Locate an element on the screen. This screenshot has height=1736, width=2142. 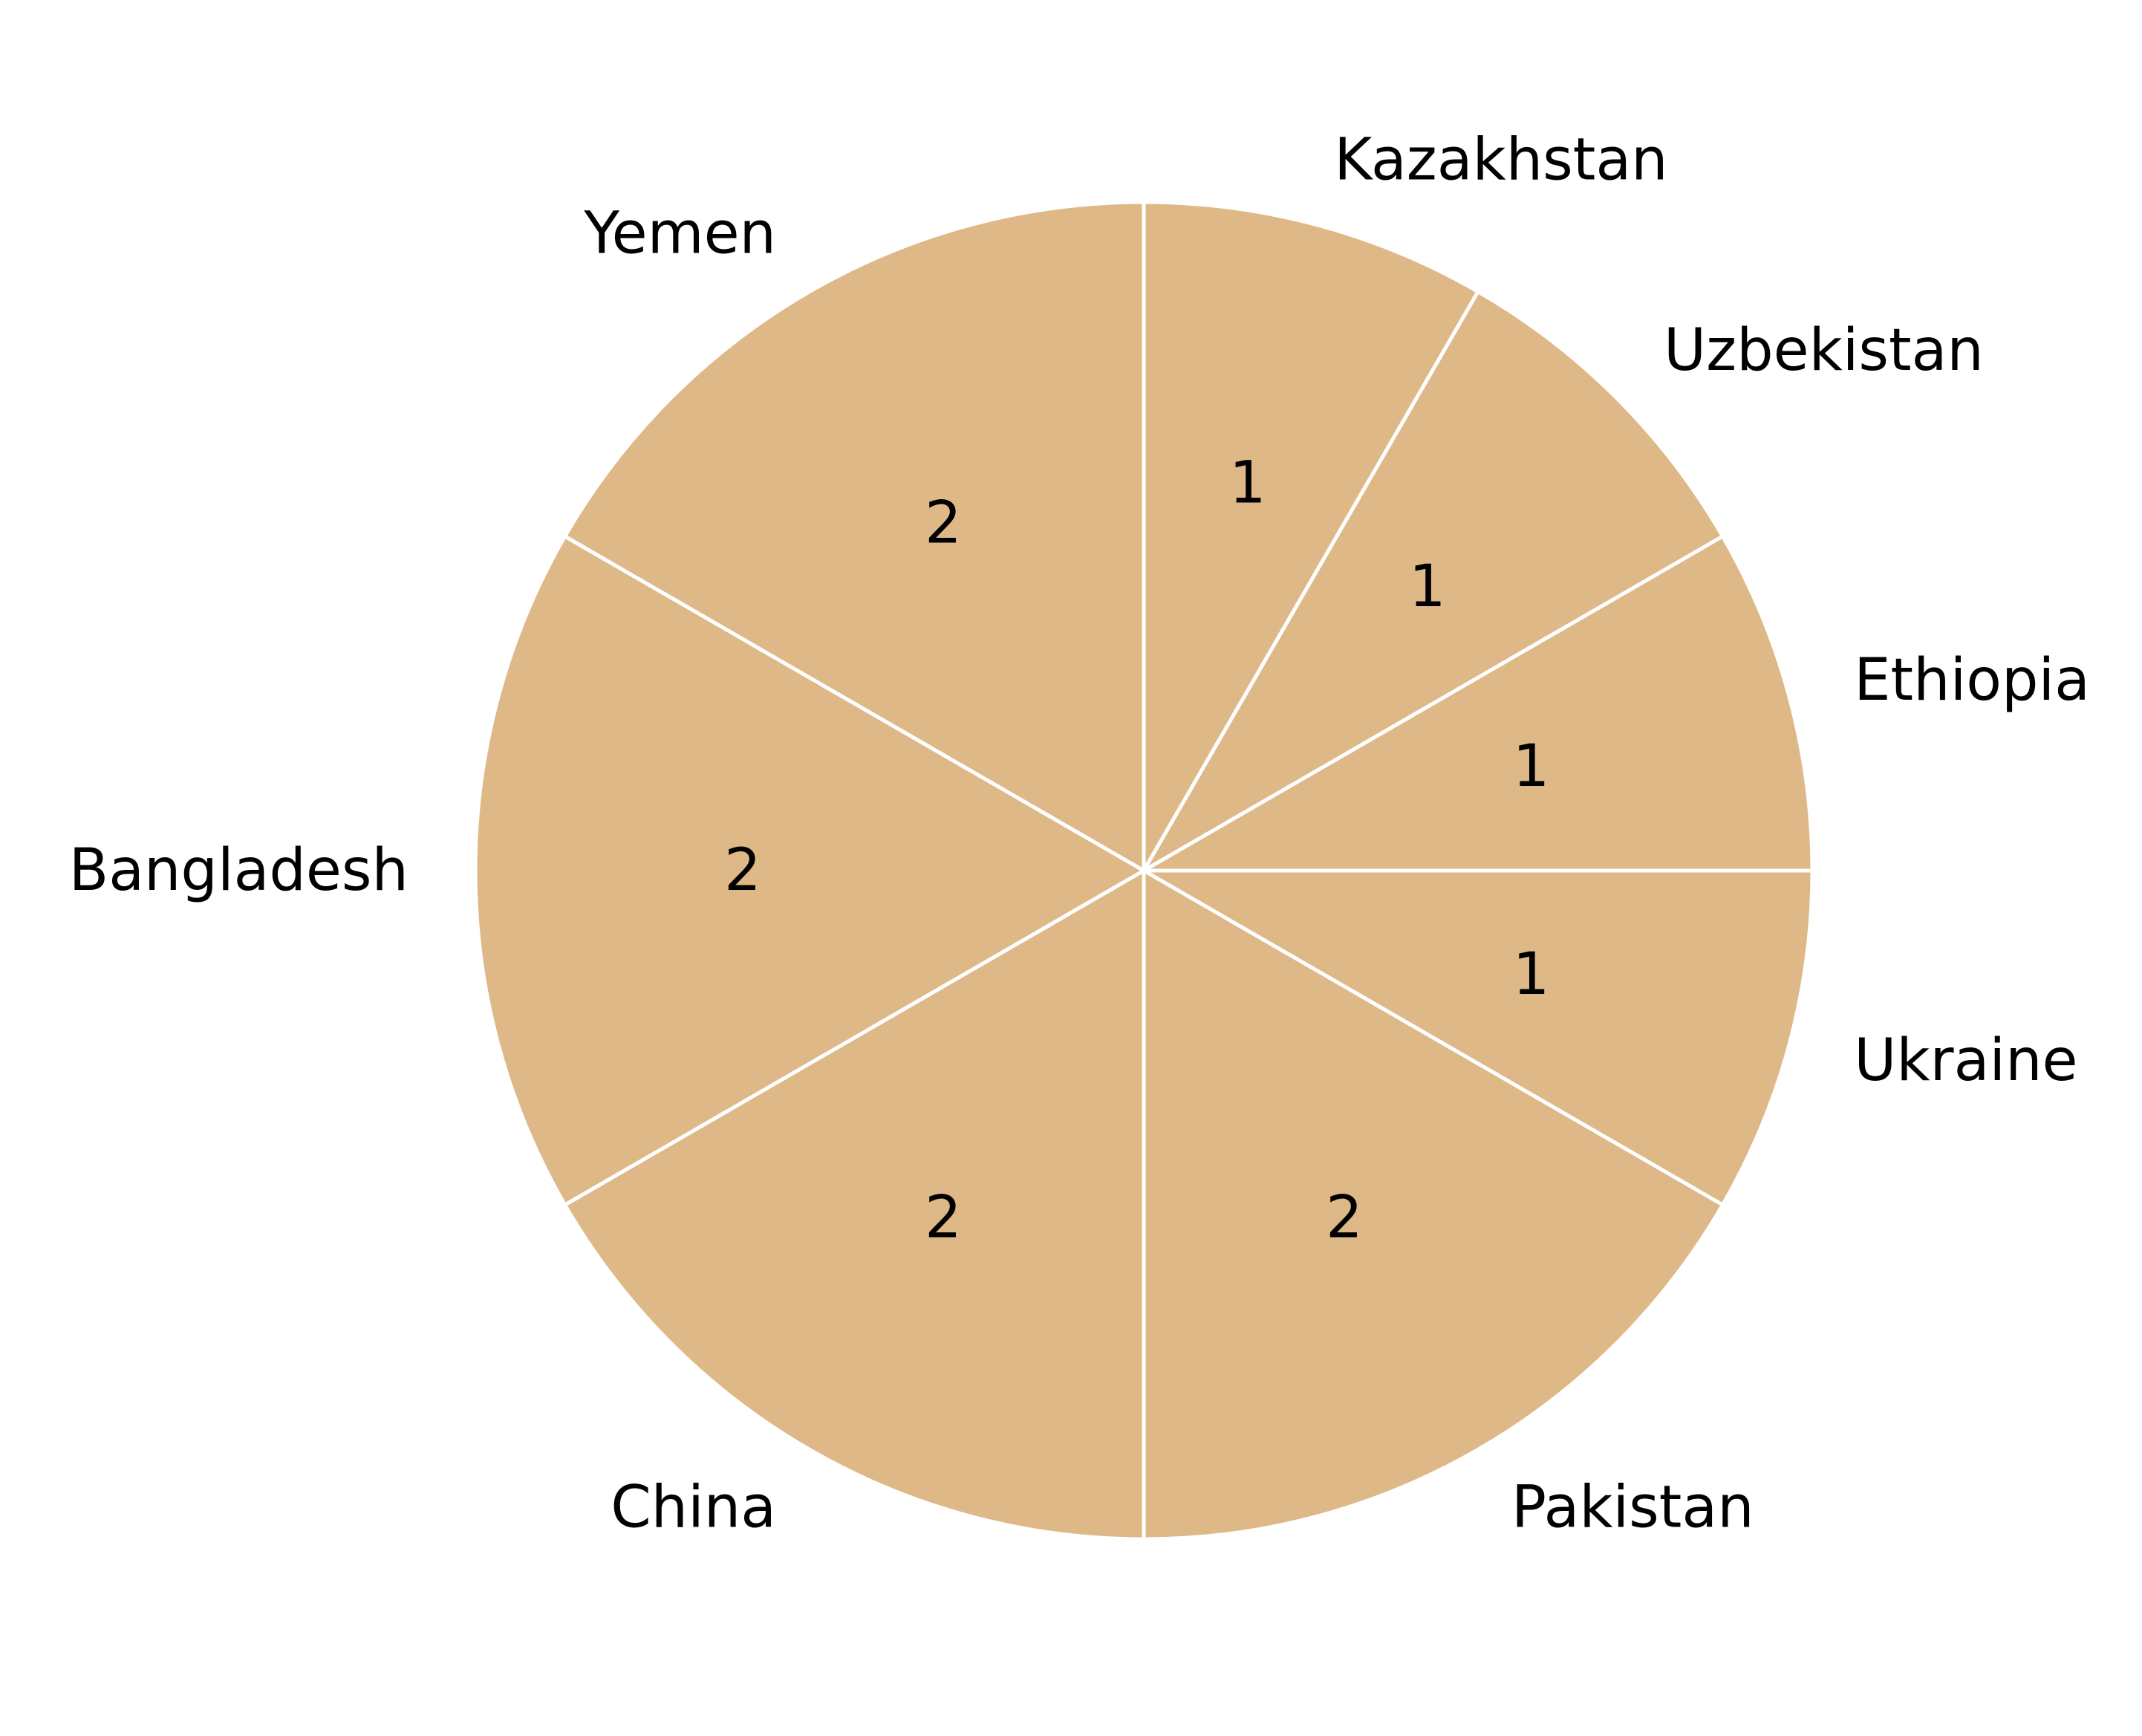
slice-category-label-ukraine: Ukraine is located at coordinates (1966, 1060).